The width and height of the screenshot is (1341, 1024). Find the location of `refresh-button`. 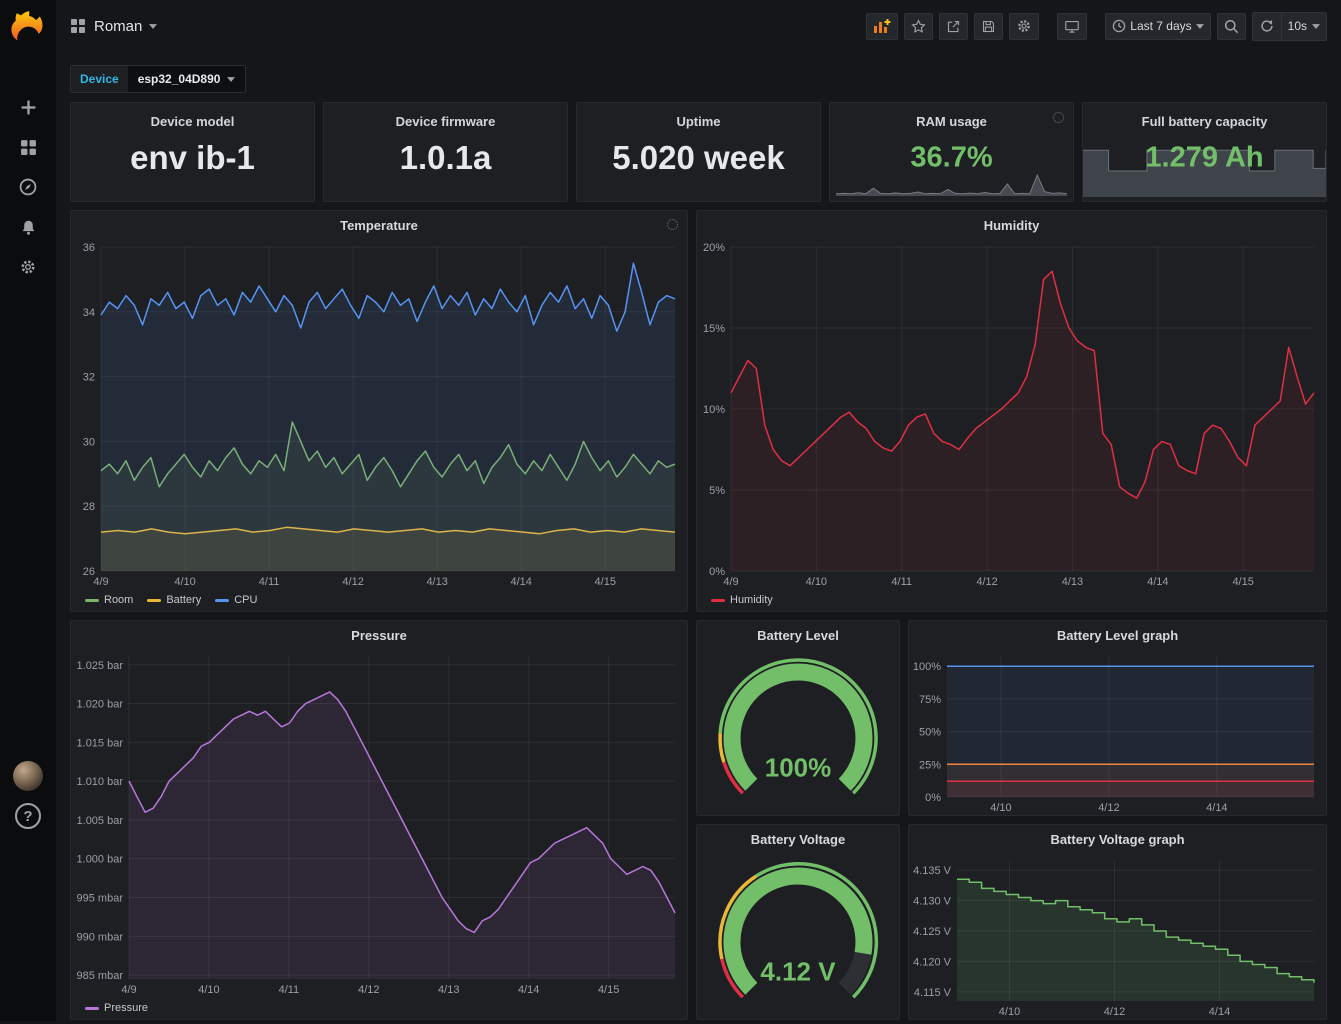

refresh-button is located at coordinates (1267, 26).